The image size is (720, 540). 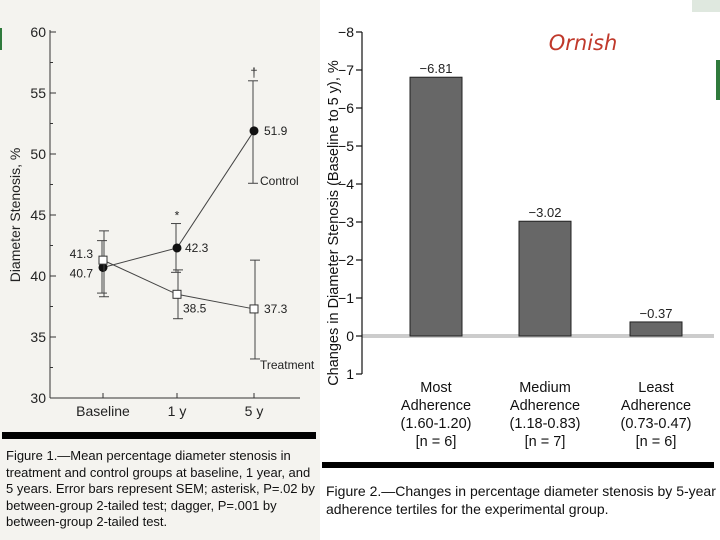 What do you see at coordinates (38, 398) in the screenshot?
I see `y-tick-label: 30` at bounding box center [38, 398].